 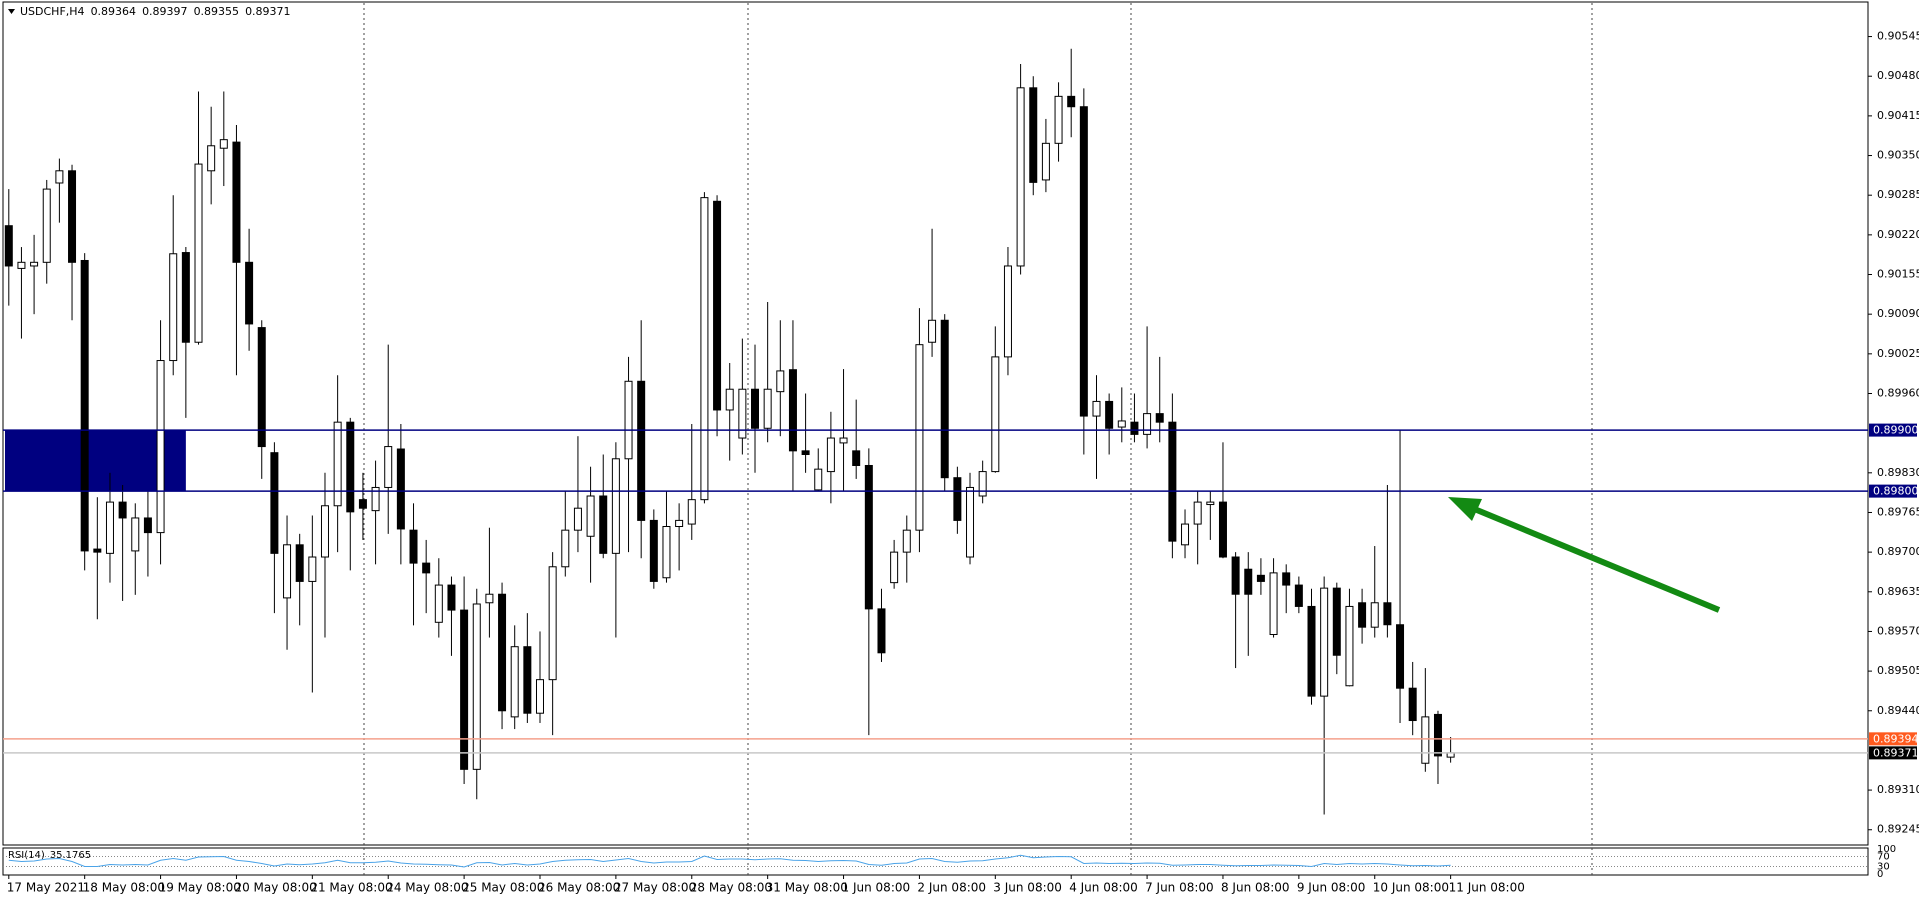 What do you see at coordinates (1411, 888) in the screenshot?
I see `x-tick-label: 10 Jun 08:00` at bounding box center [1411, 888].